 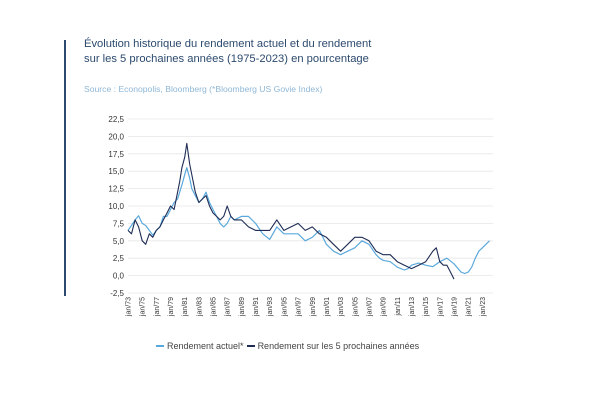 What do you see at coordinates (199, 307) in the screenshot?
I see `x-tick-label: jan/83` at bounding box center [199, 307].